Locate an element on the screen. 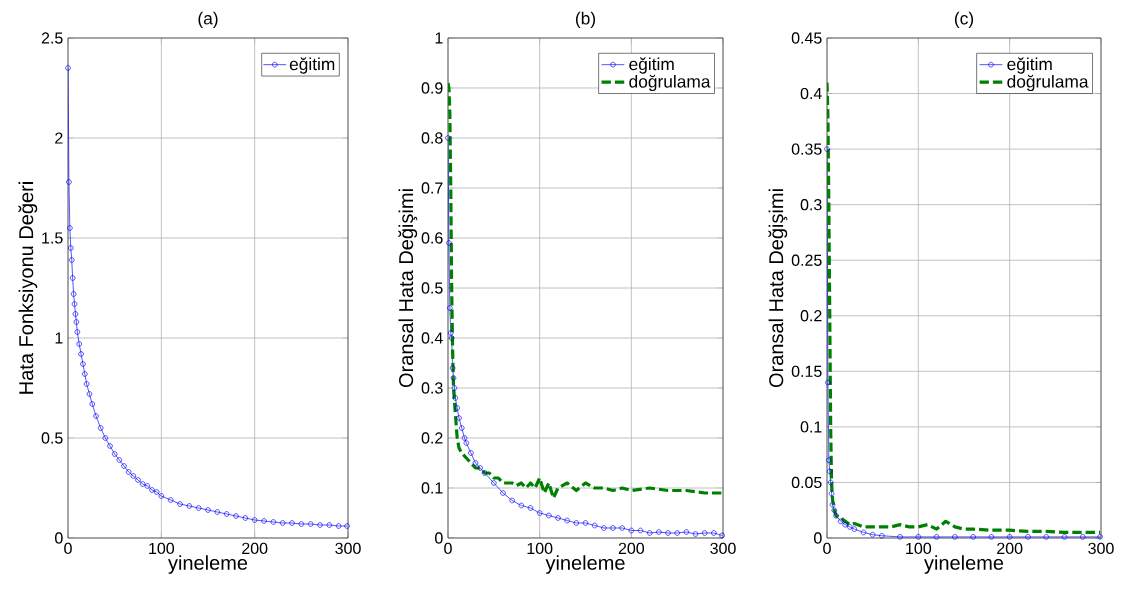  y-tick-label: 0.05 is located at coordinates (806, 482).